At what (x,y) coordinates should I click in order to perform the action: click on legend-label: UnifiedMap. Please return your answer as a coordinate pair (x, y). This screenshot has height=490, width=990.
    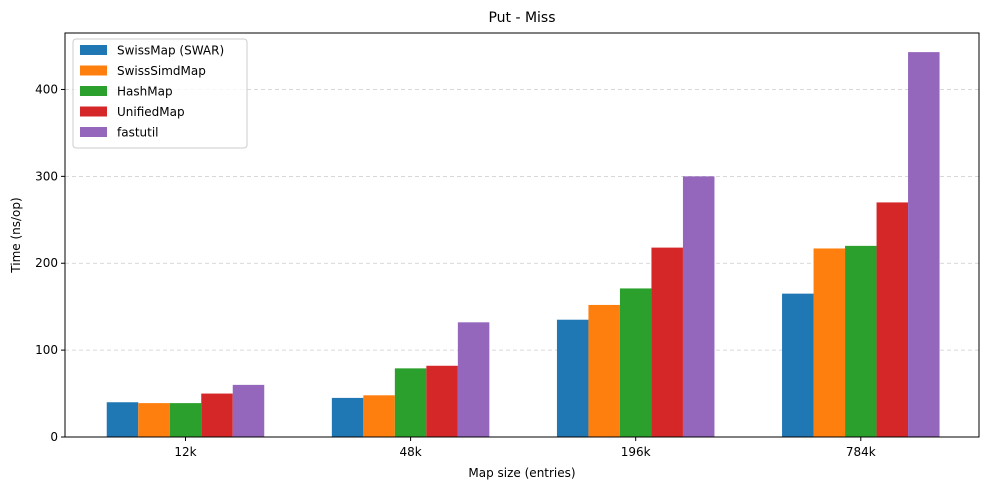
    Looking at the image, I should click on (151, 112).